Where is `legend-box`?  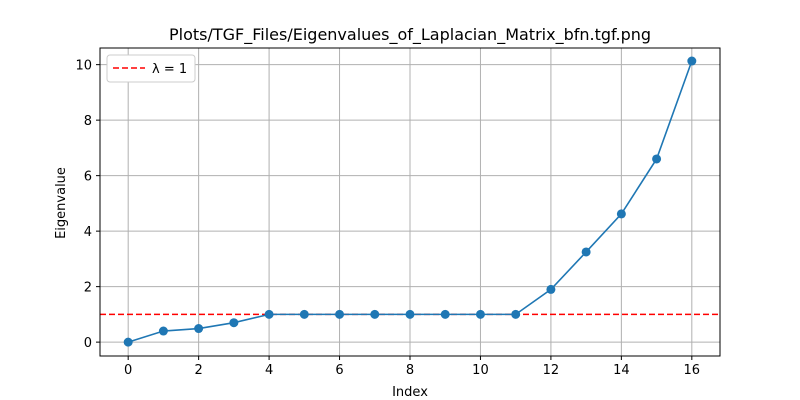
legend-box is located at coordinates (151, 68).